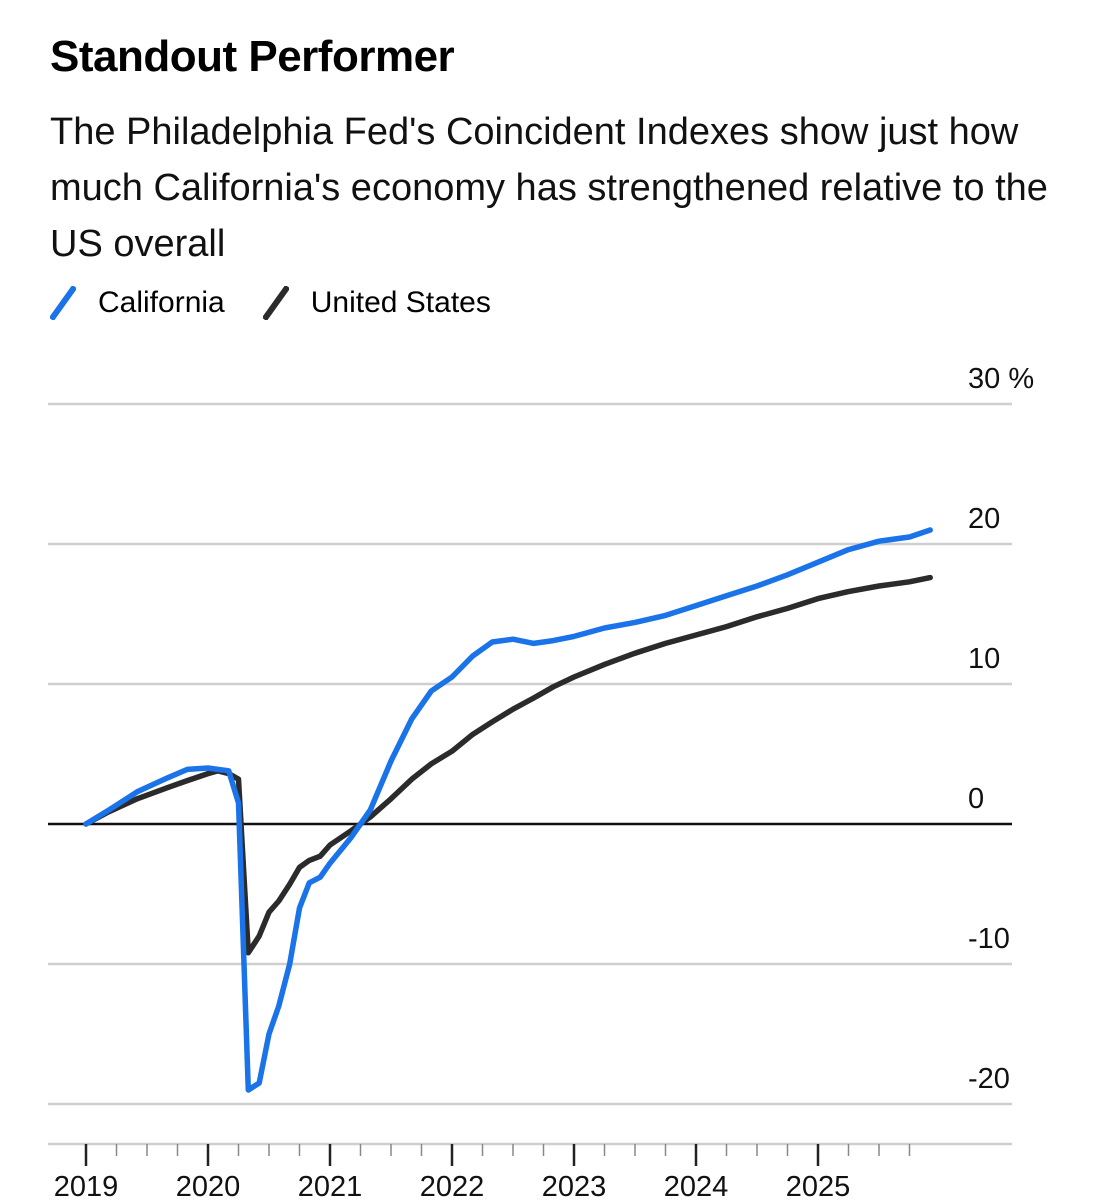  Describe the element at coordinates (989, 939) in the screenshot. I see `y-tick-label: -10` at that location.